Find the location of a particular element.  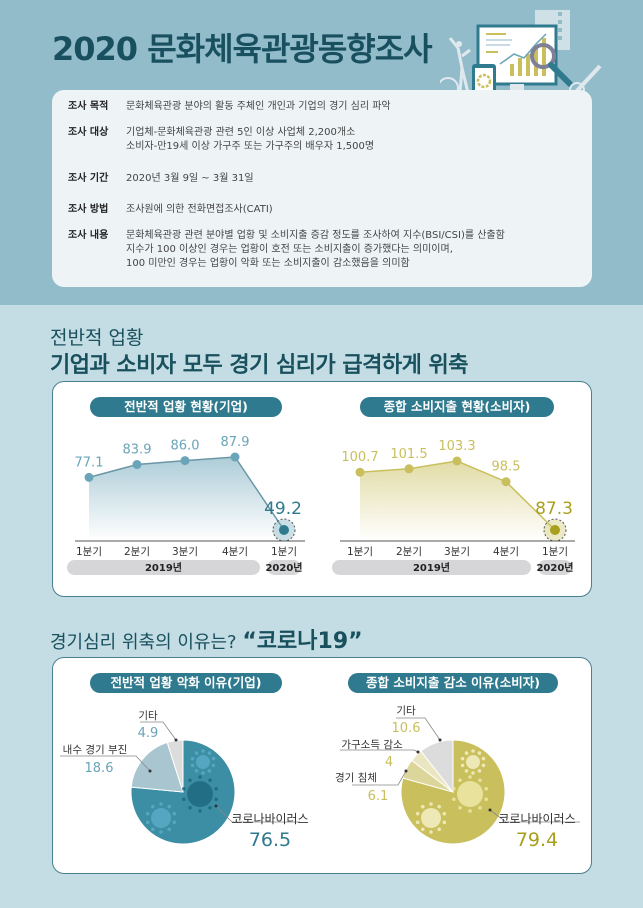

data-label: 86.0 is located at coordinates (185, 446).